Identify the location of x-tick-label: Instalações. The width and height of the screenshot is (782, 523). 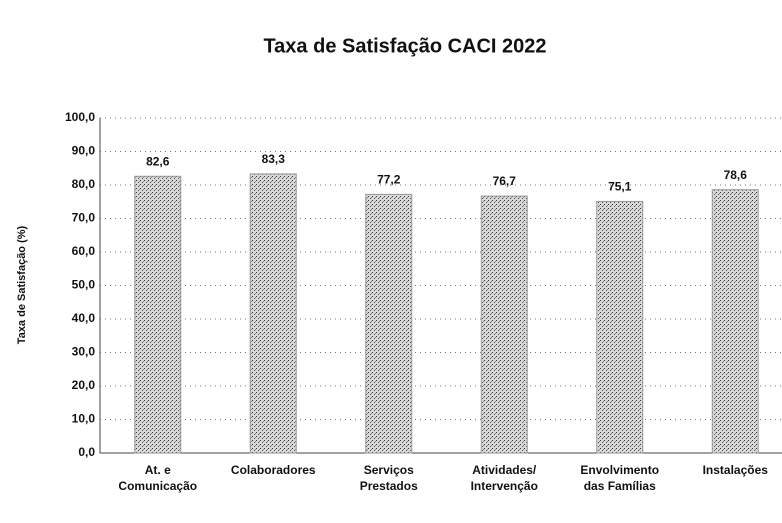
(735, 470).